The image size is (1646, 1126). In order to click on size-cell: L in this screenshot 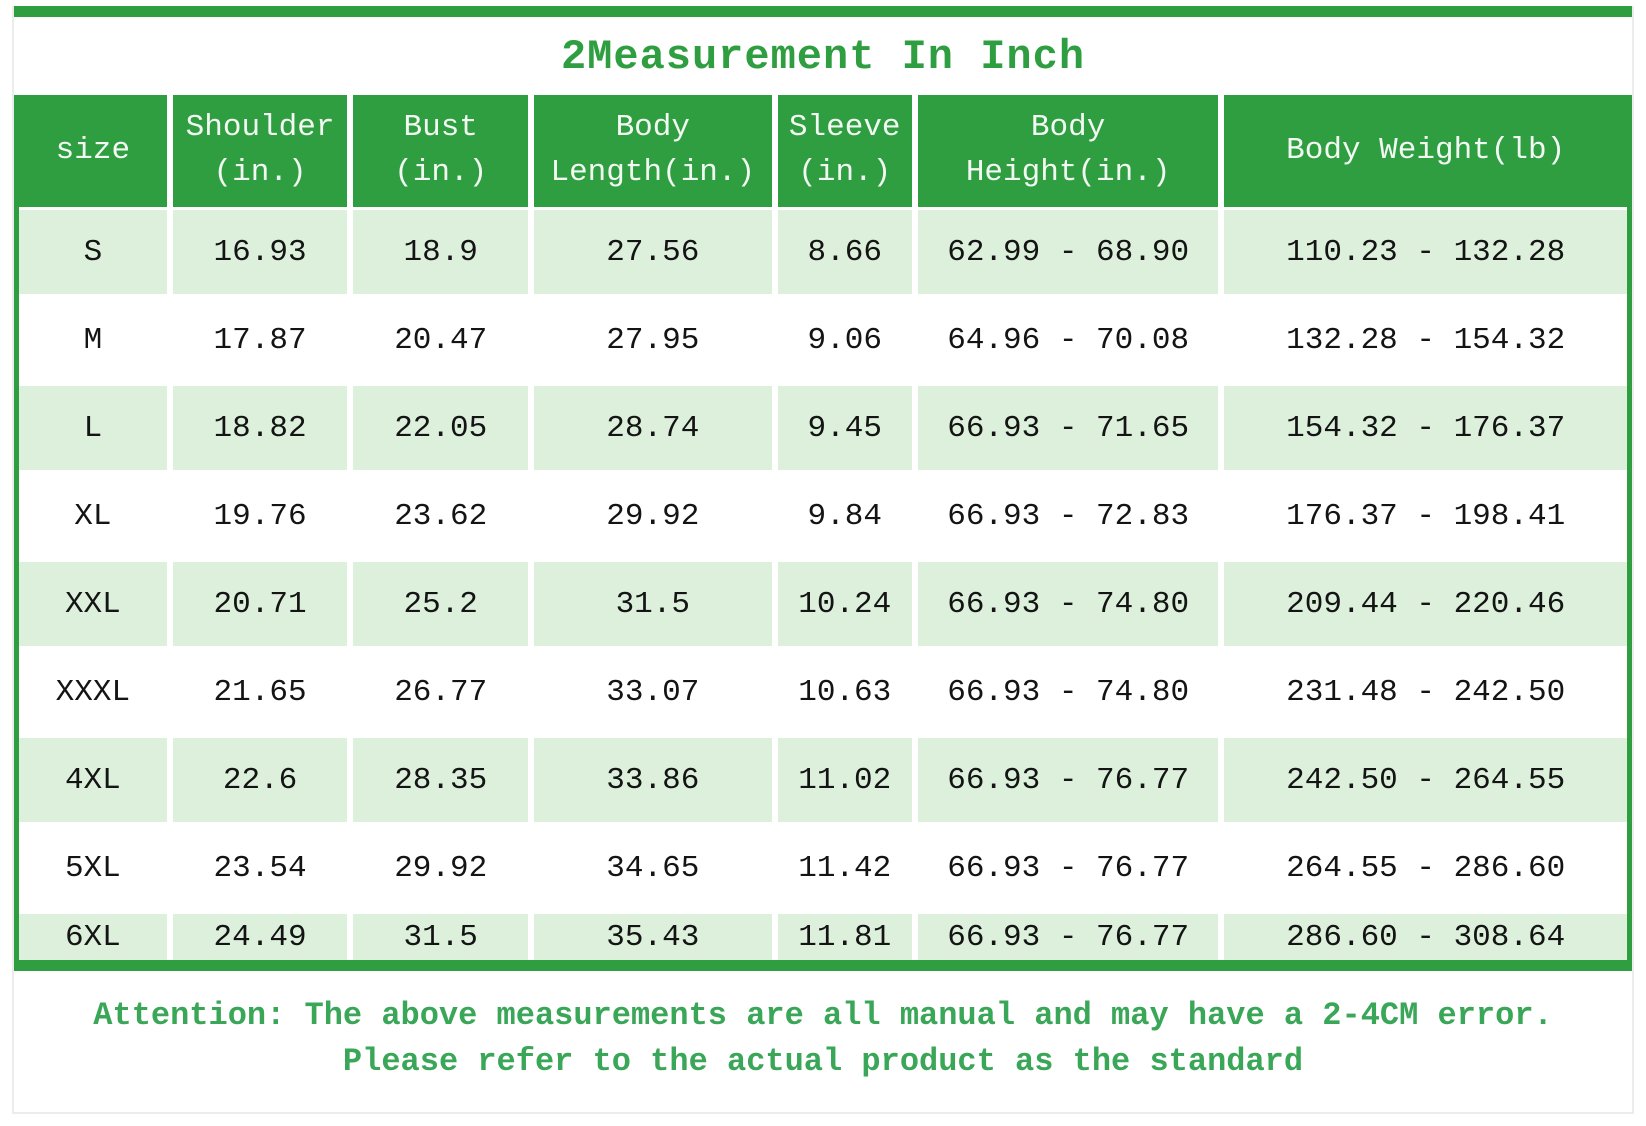, I will do `click(94, 429)`.